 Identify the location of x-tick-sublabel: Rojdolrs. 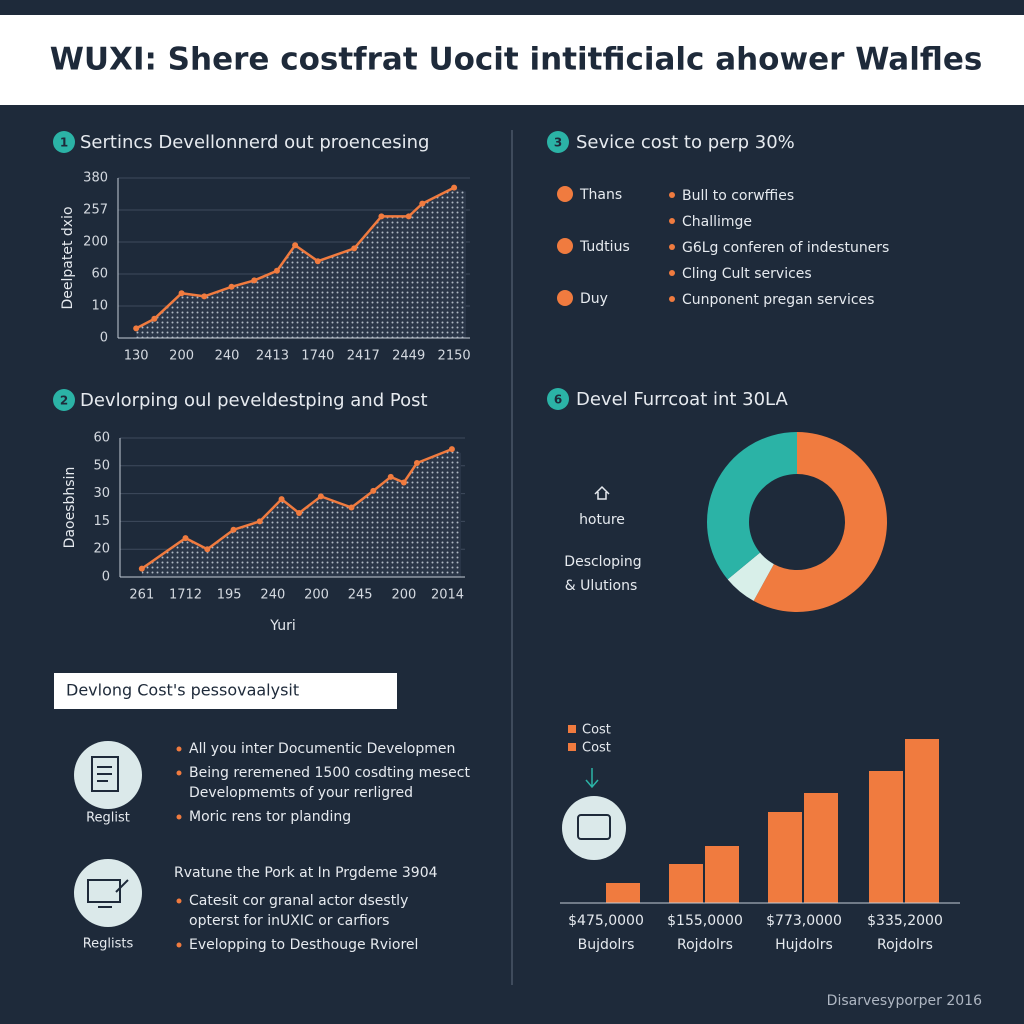
(905, 945).